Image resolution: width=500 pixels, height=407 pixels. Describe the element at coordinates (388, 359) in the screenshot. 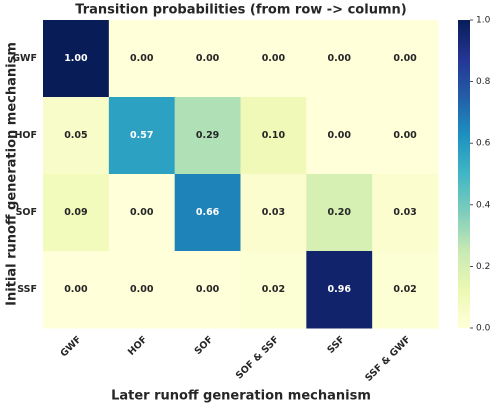

I see `x-tick-label: SSF & GWF` at that location.